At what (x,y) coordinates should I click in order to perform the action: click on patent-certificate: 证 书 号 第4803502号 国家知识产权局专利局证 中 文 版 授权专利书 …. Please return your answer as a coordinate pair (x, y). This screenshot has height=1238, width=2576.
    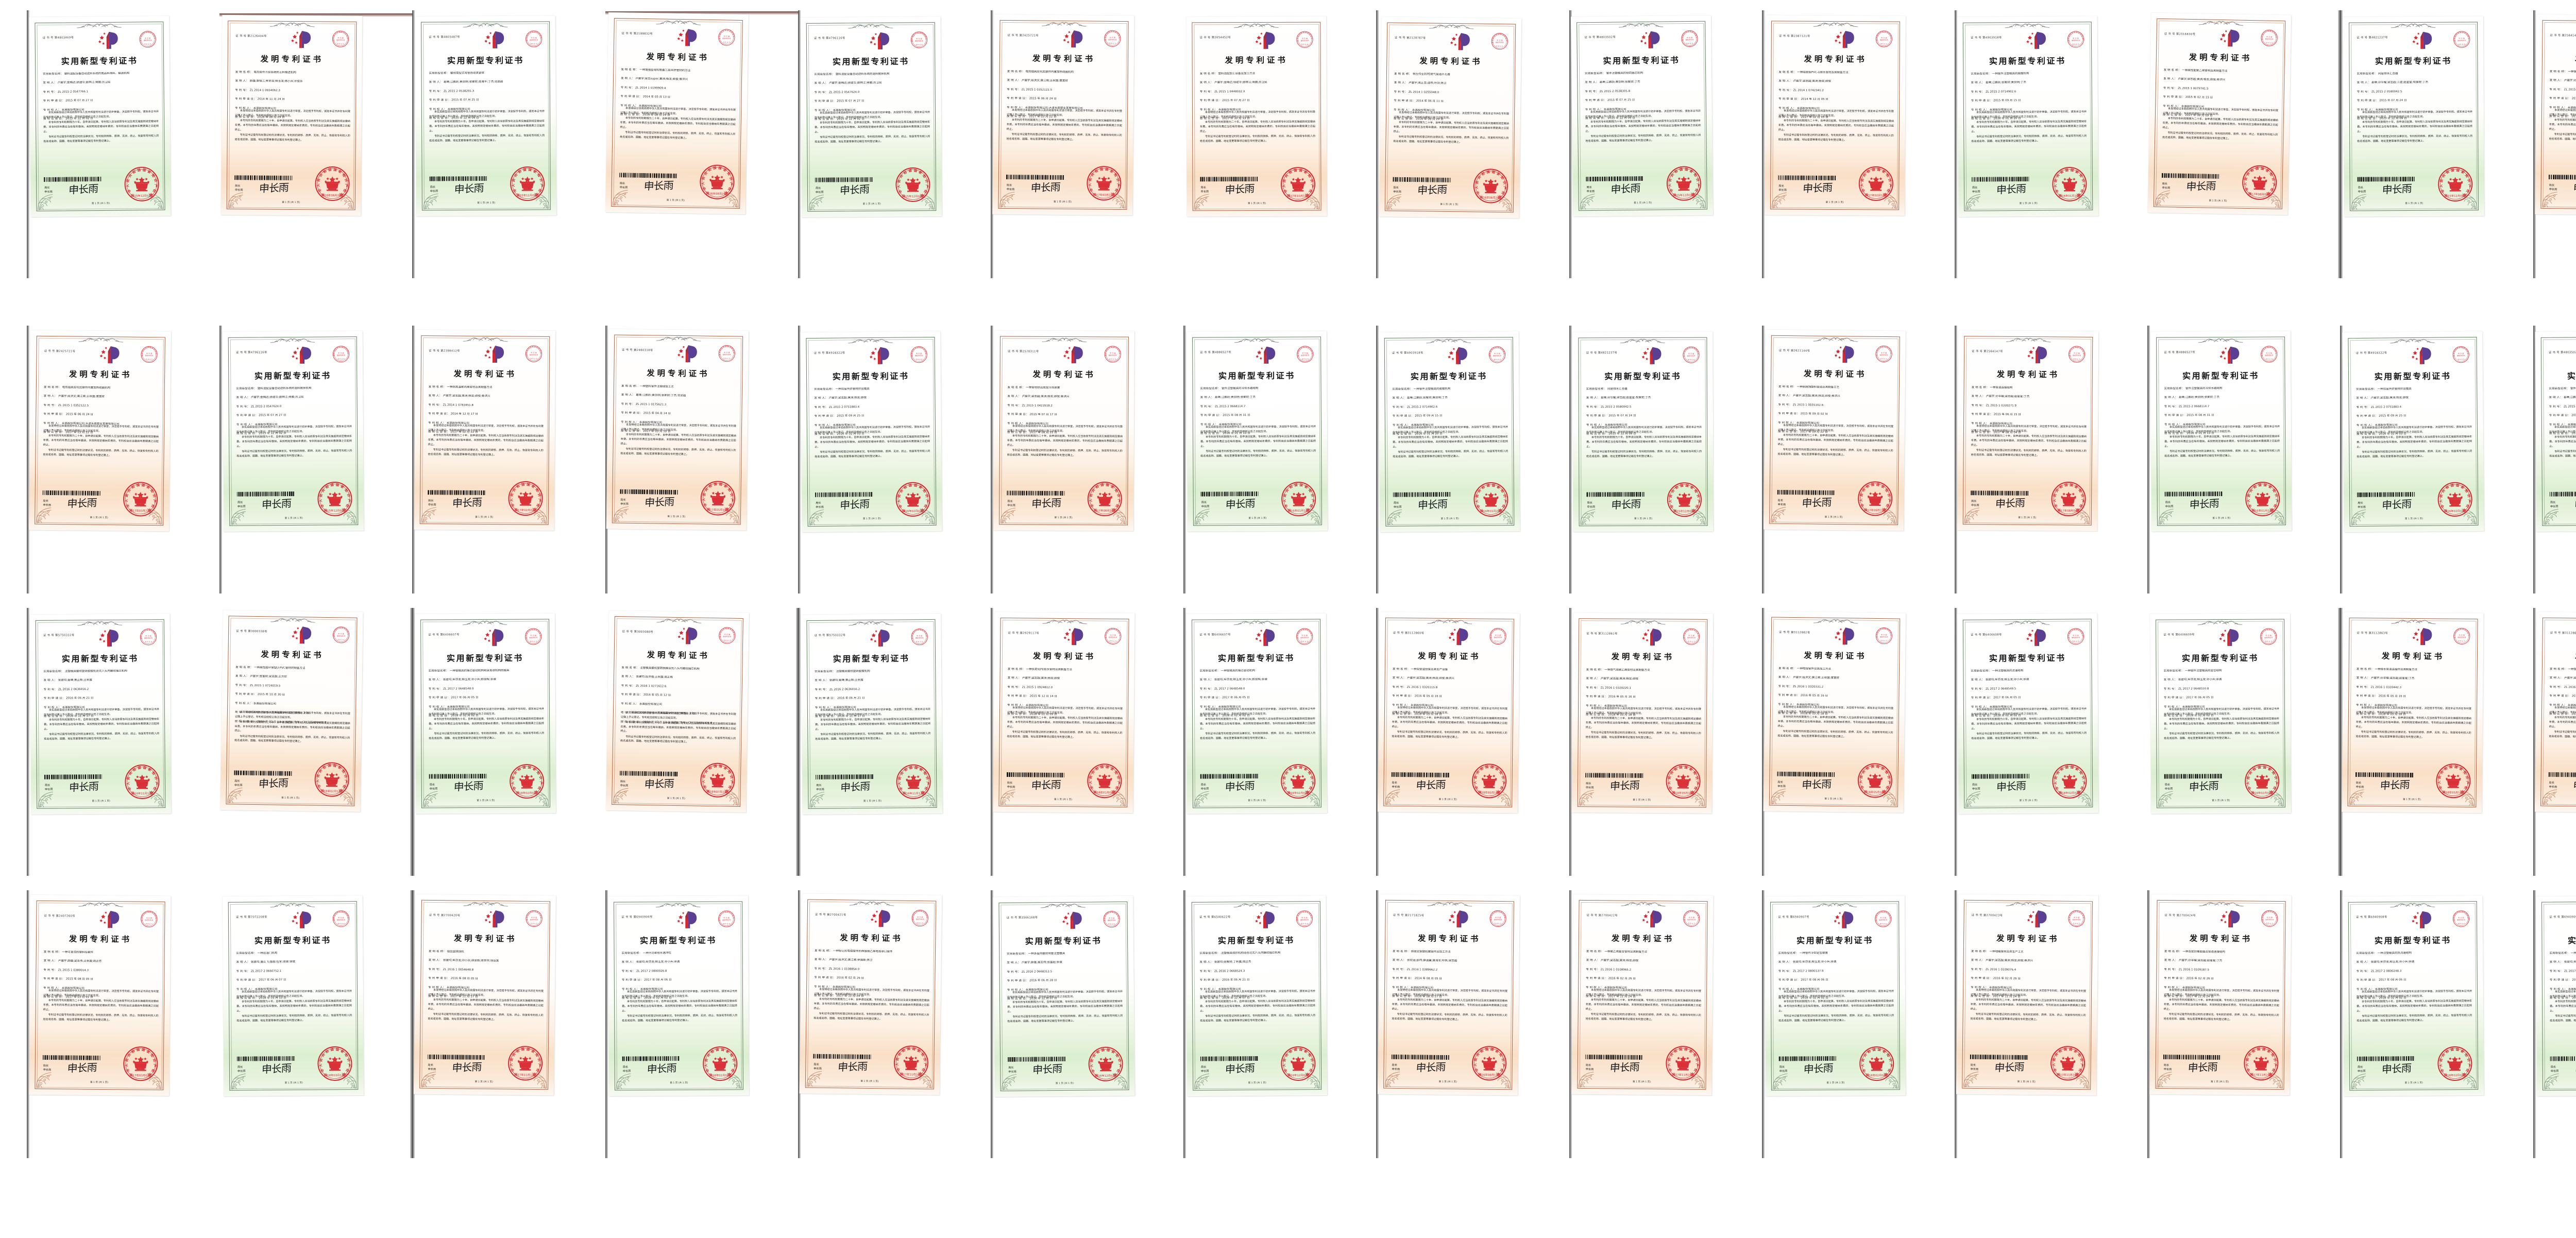
    Looking at the image, I should click on (1641, 116).